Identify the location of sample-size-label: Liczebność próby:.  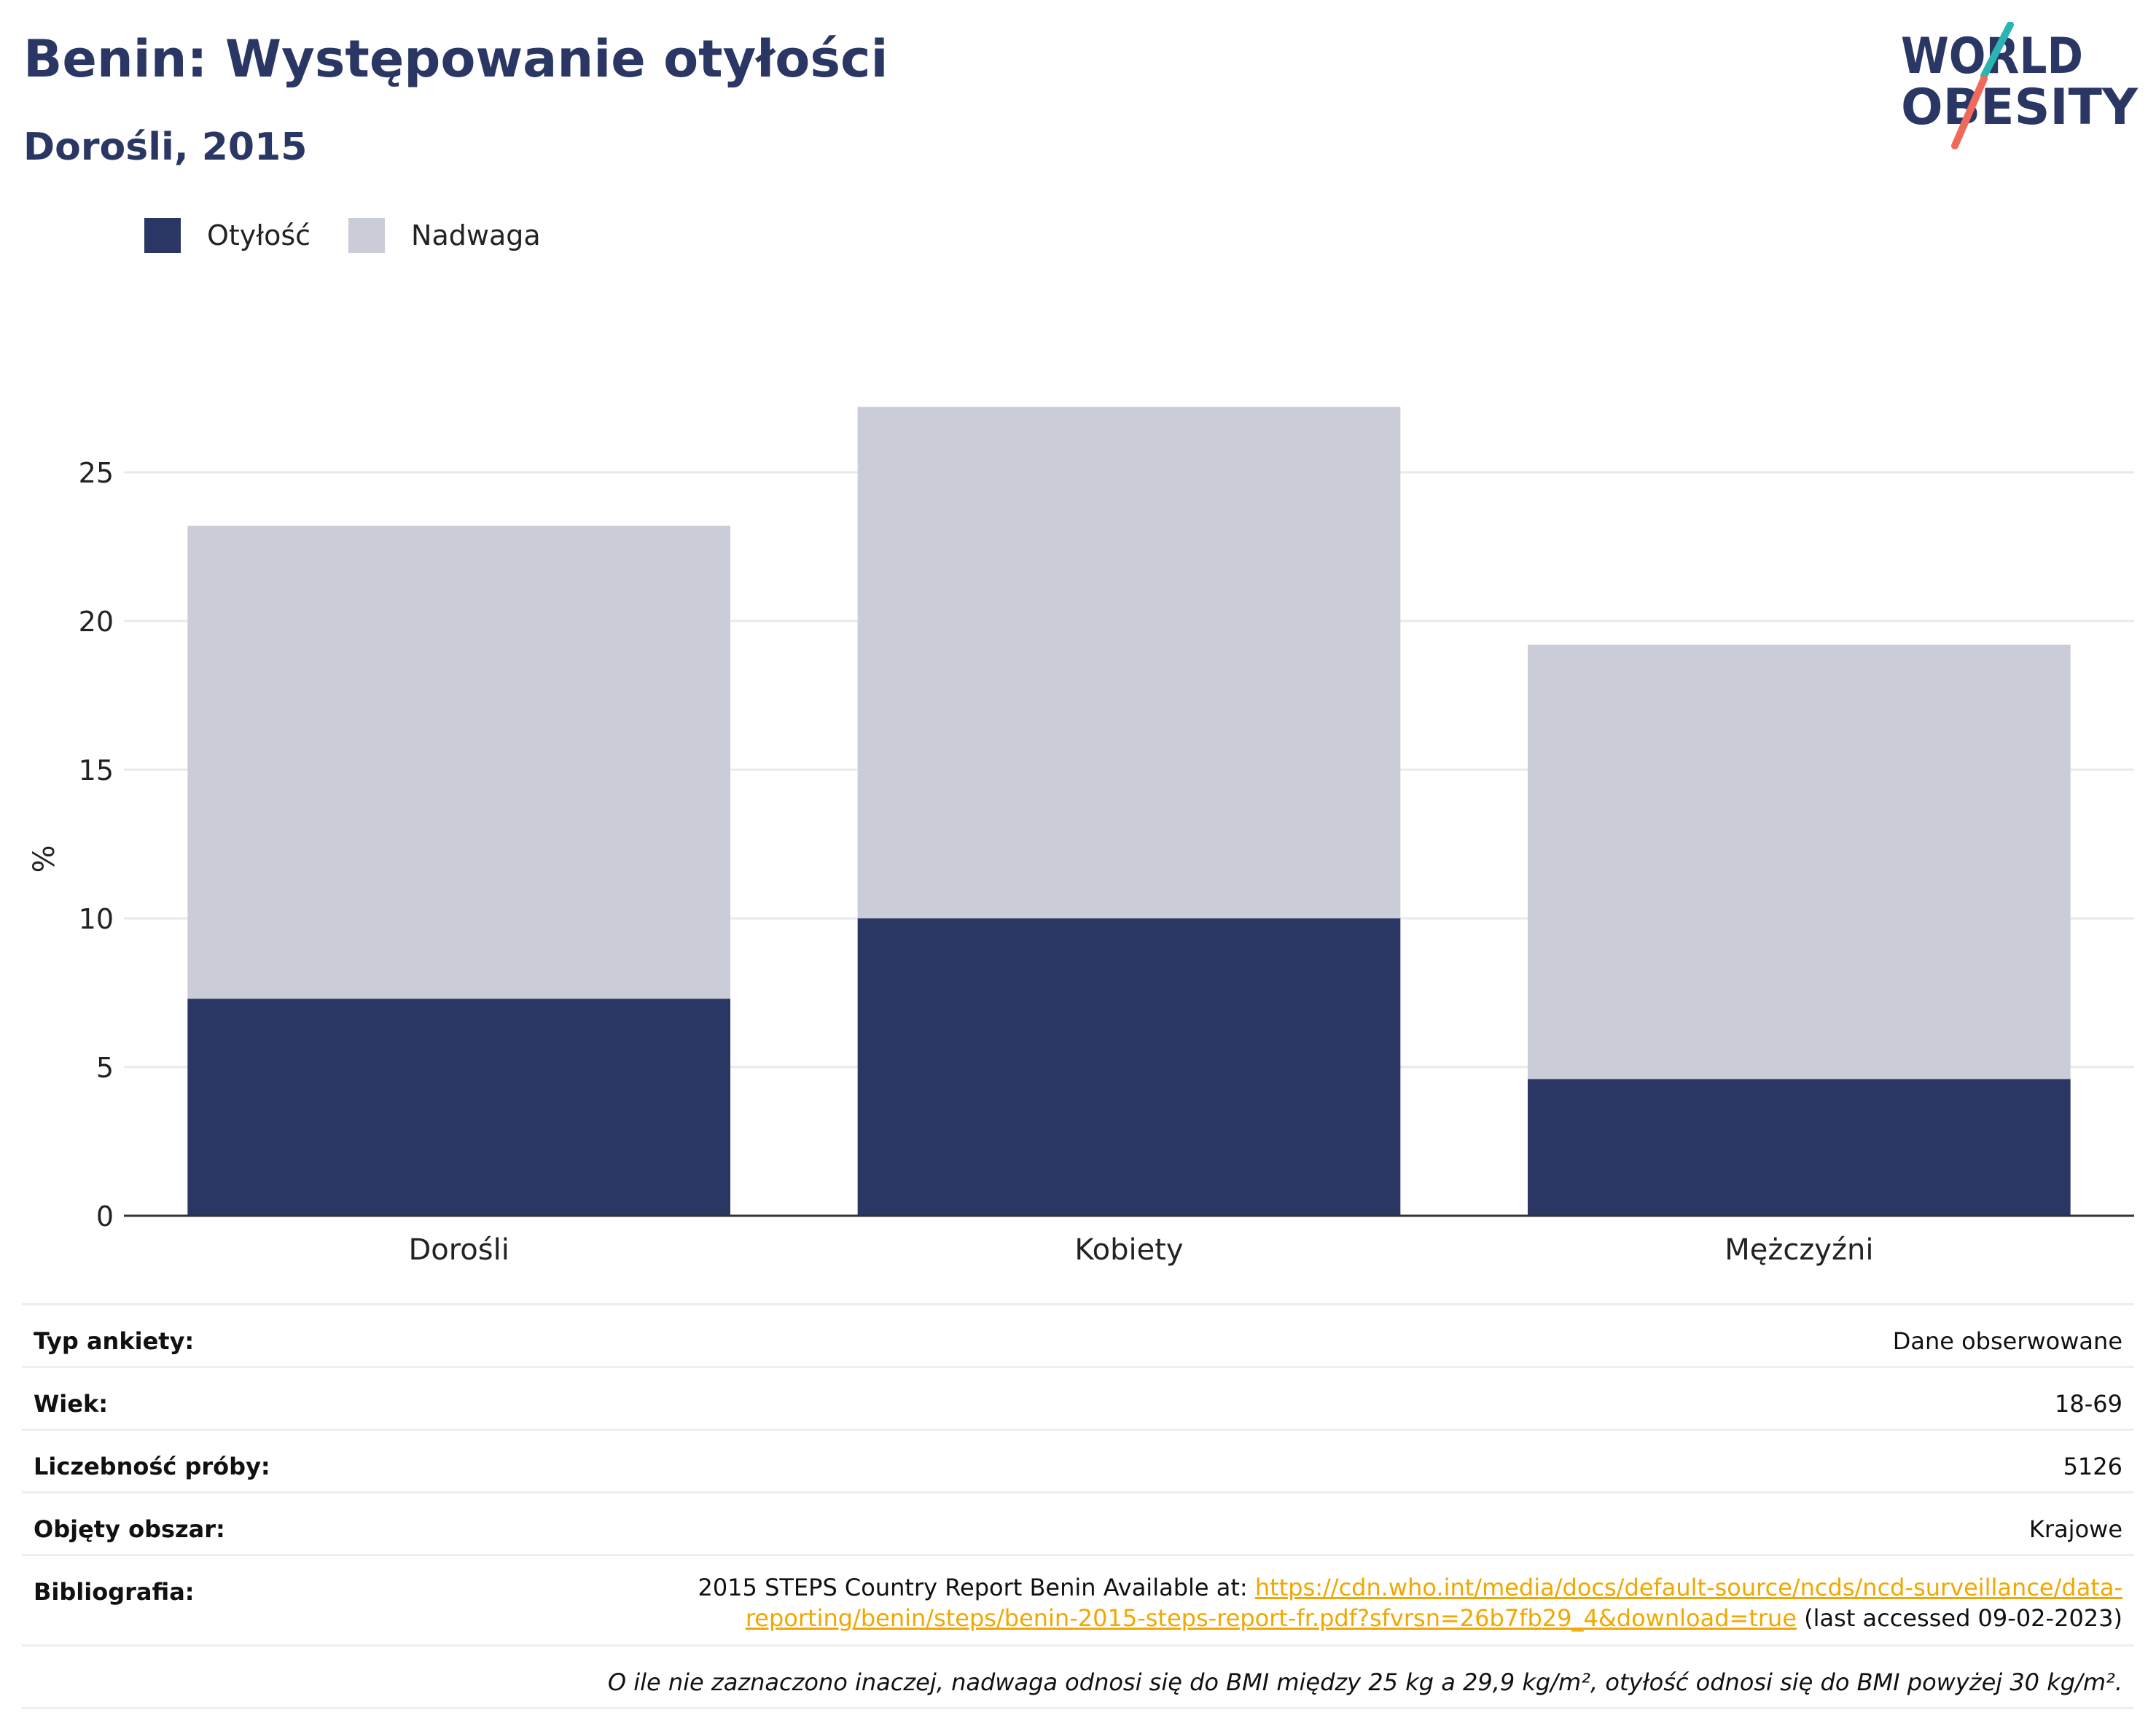
(152, 1466).